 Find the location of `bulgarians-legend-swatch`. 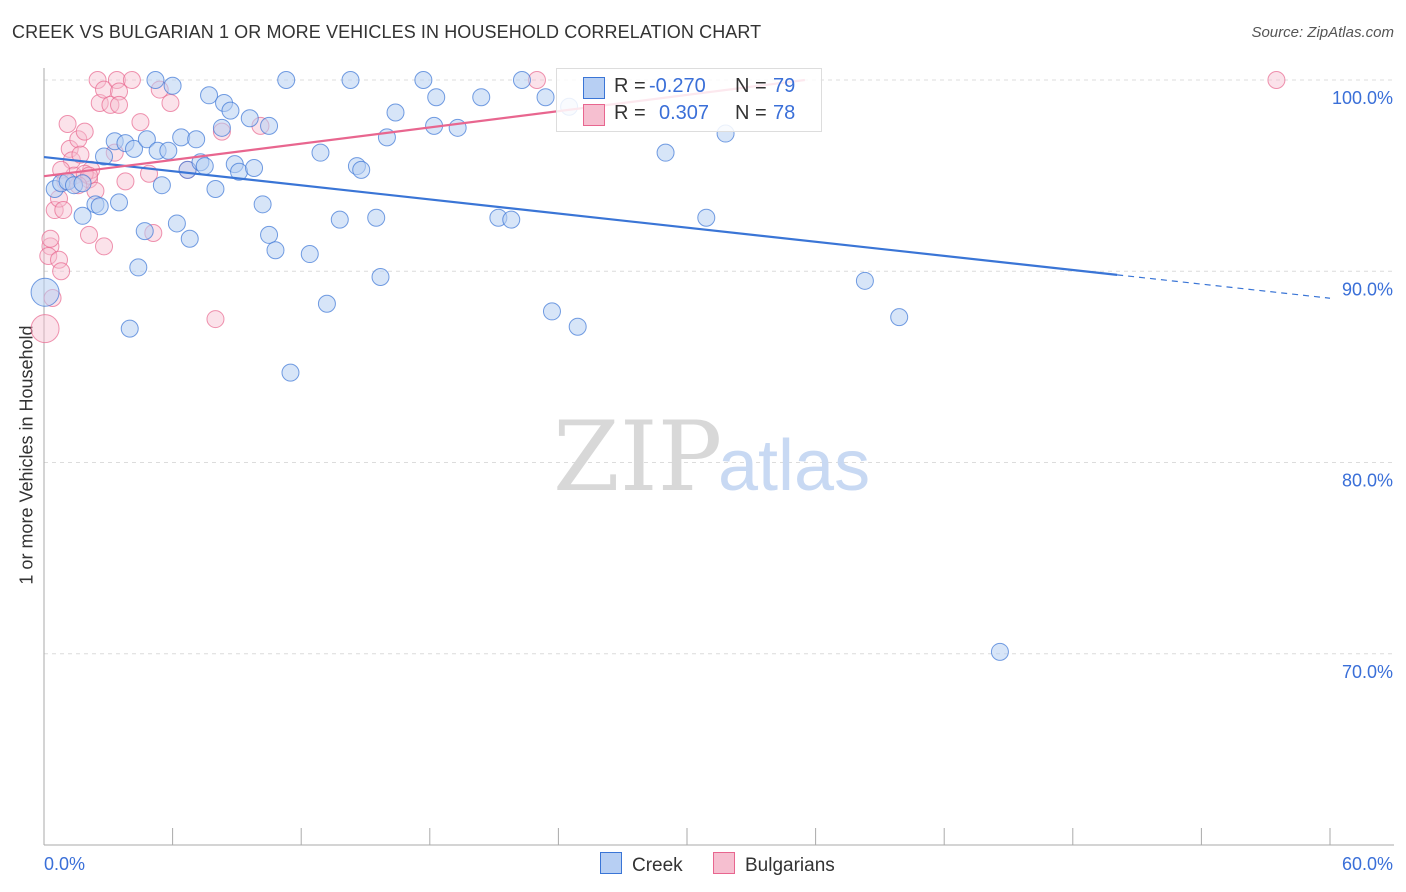

bulgarians-legend-swatch is located at coordinates (724, 863).